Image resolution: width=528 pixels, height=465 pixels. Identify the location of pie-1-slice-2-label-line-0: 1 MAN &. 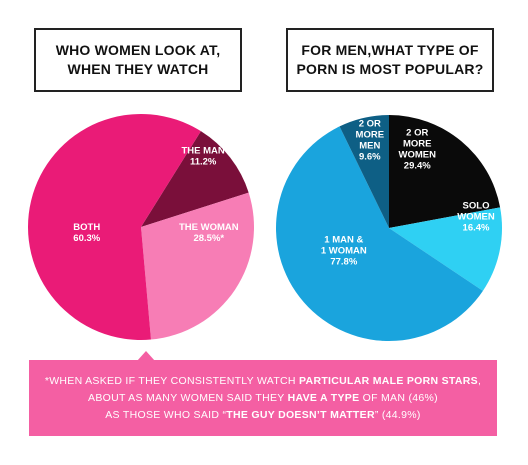
(343, 240).